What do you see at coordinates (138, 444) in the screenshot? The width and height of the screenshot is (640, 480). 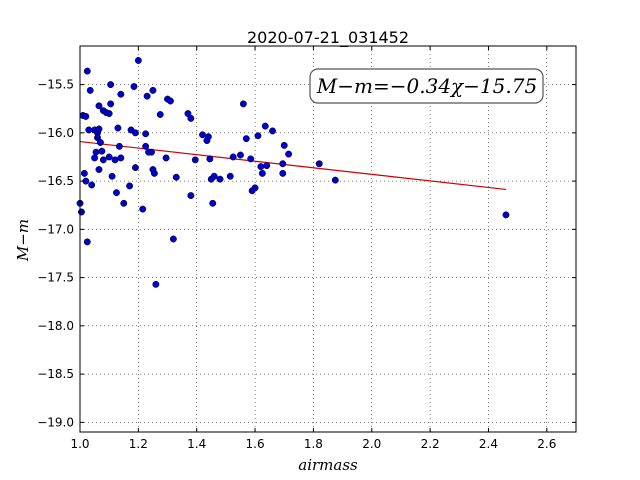 I see `x-tick-label: 1.2` at bounding box center [138, 444].